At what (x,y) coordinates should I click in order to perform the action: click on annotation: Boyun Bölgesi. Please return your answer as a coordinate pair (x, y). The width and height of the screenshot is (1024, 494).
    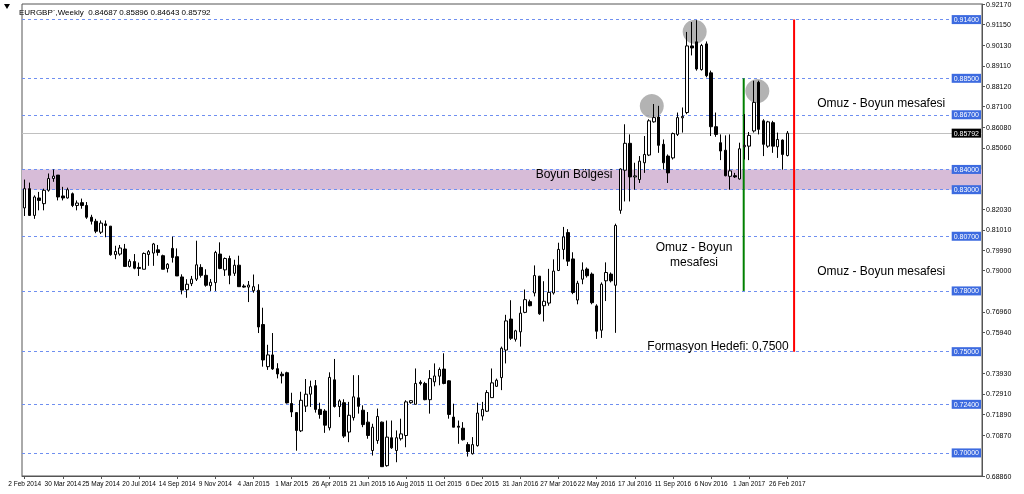
    Looking at the image, I should click on (574, 173).